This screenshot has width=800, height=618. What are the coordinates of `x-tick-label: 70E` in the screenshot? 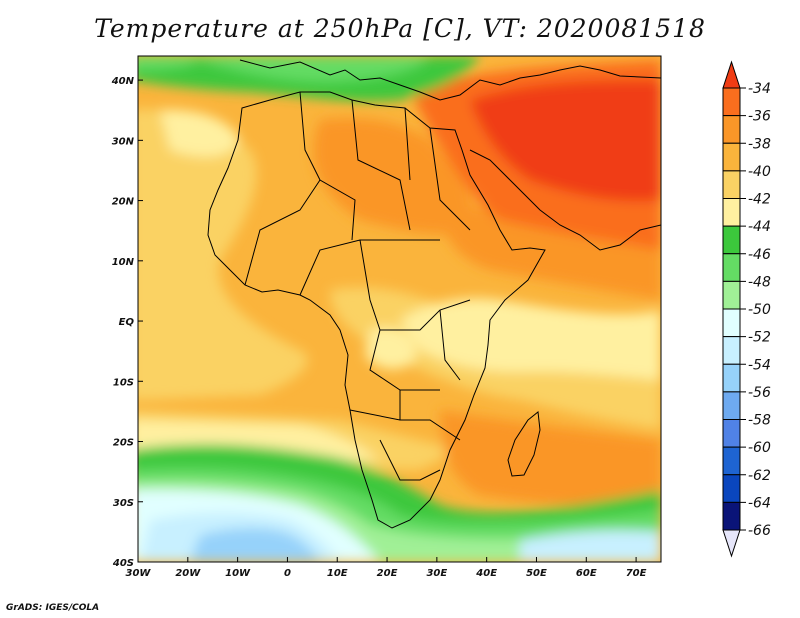 It's located at (636, 573).